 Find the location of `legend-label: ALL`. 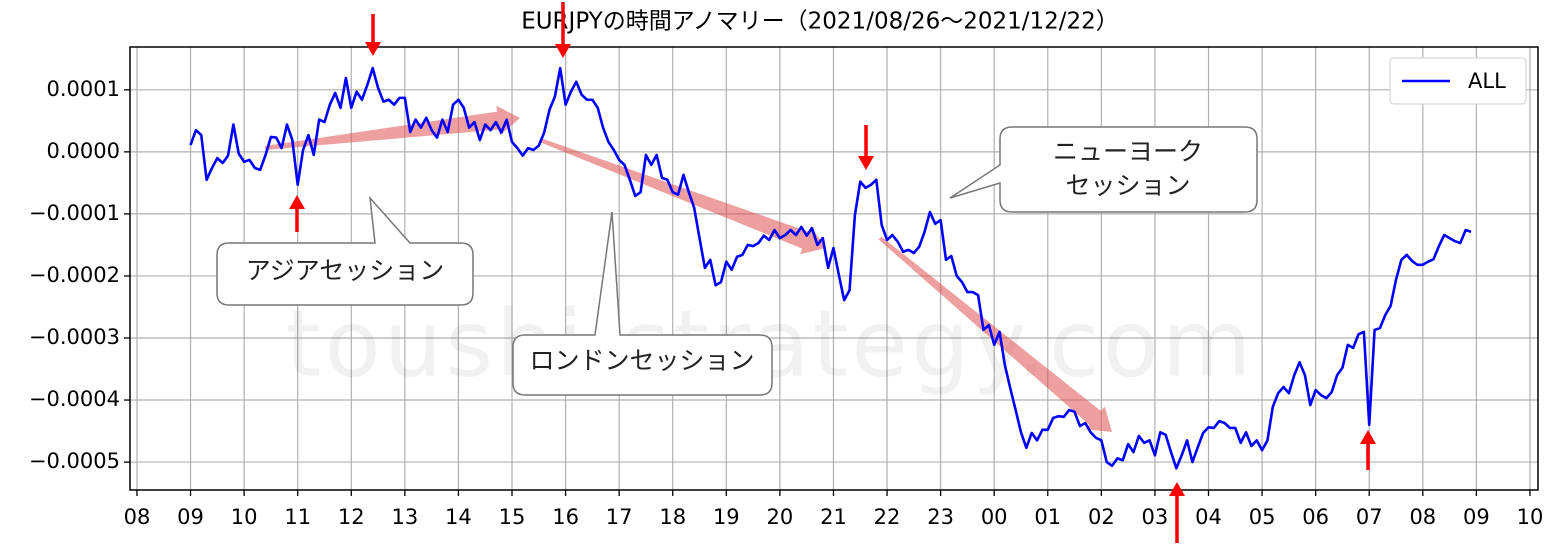

legend-label: ALL is located at coordinates (1487, 81).